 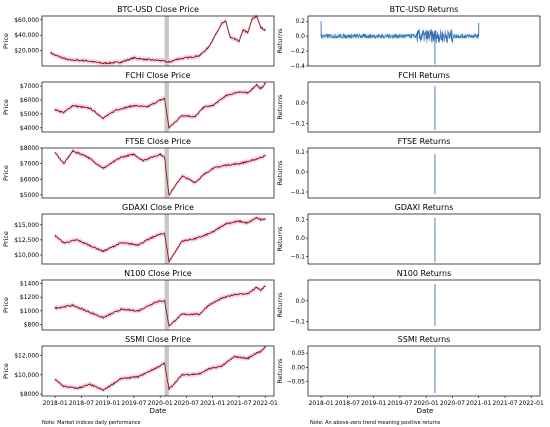 What do you see at coordinates (425, 411) in the screenshot?
I see `x-axis-label-right: Date` at bounding box center [425, 411].